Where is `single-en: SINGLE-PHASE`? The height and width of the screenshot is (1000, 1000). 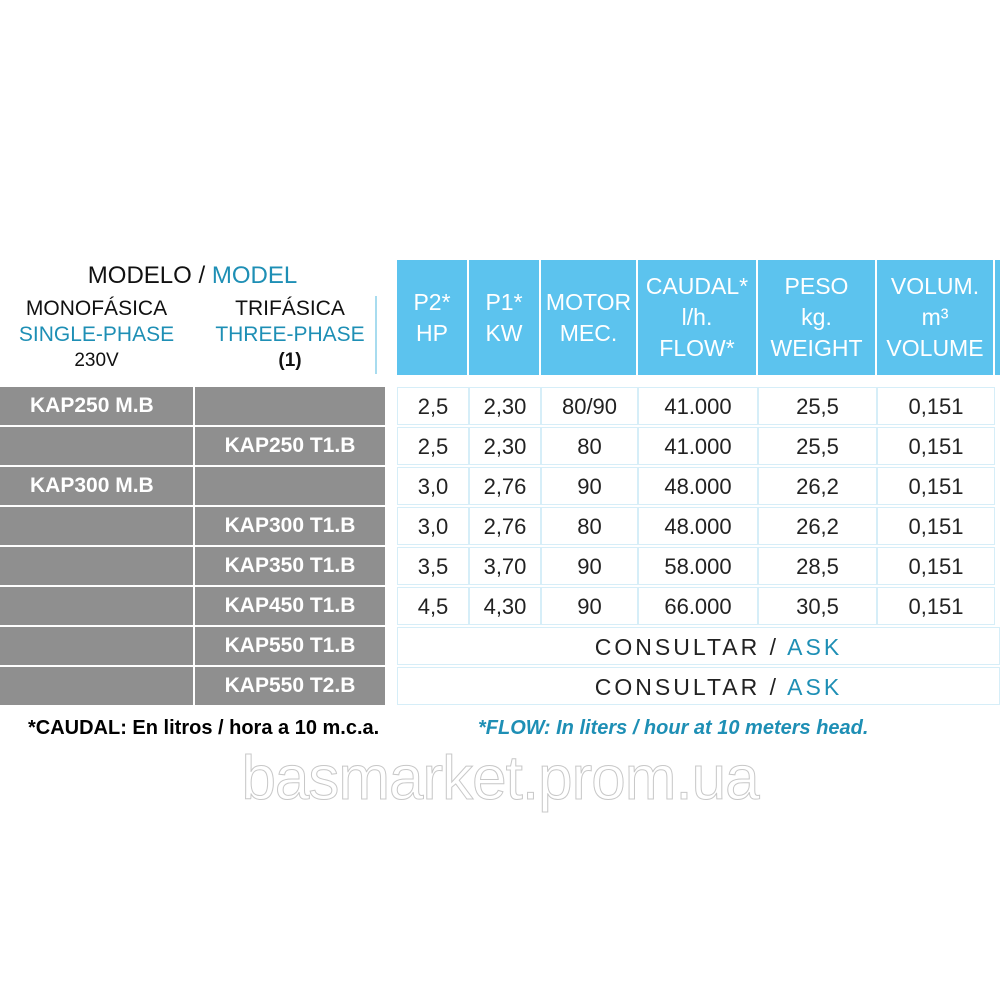
single-en: SINGLE-PHASE is located at coordinates (96, 334).